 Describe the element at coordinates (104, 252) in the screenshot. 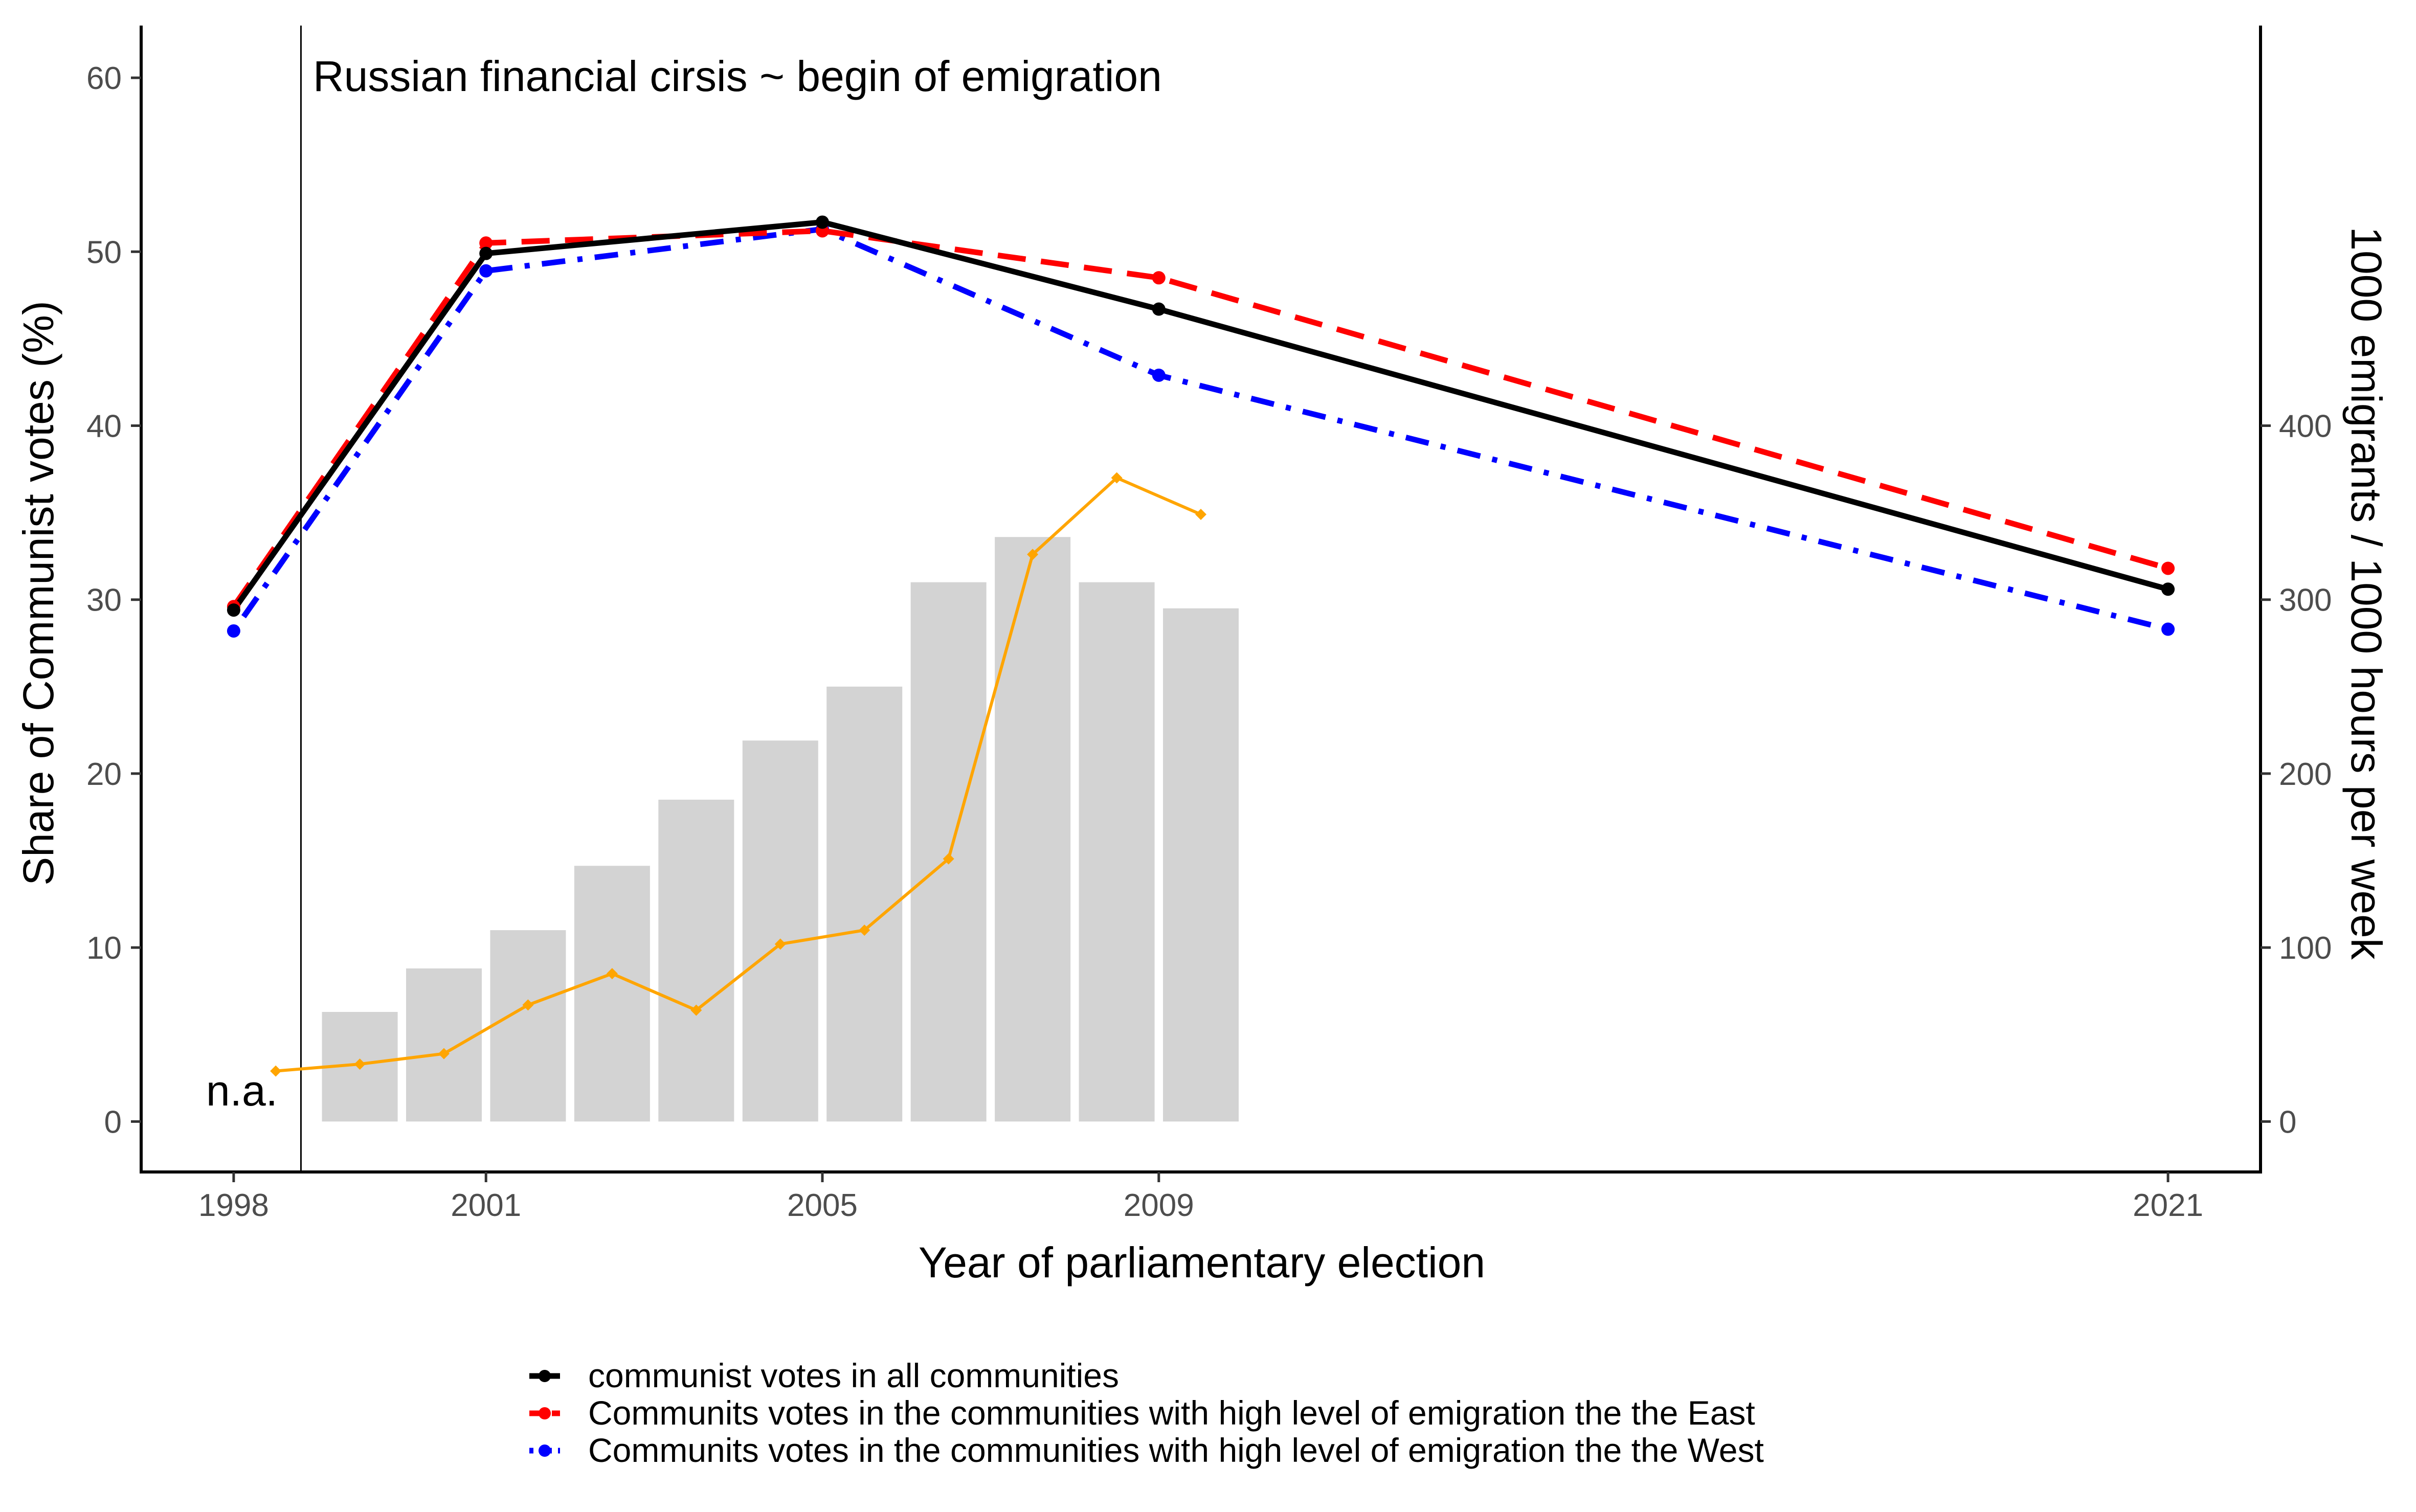

I see `y-tick-label: 50` at that location.